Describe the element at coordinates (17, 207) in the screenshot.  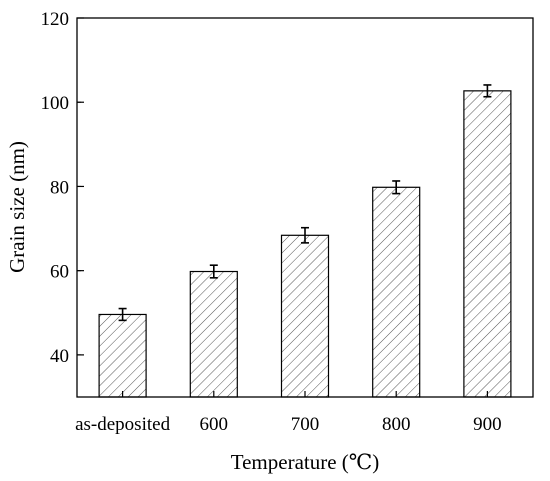
I see `y-axis-title: Grain size (nm)` at that location.